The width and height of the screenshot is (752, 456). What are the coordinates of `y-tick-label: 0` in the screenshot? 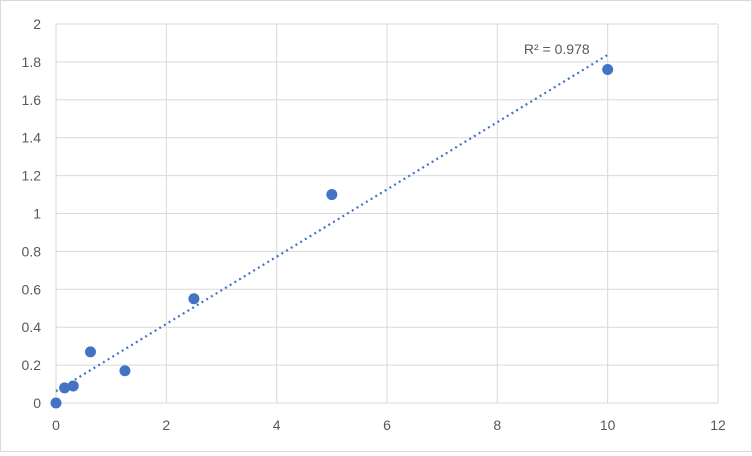 It's located at (37, 403).